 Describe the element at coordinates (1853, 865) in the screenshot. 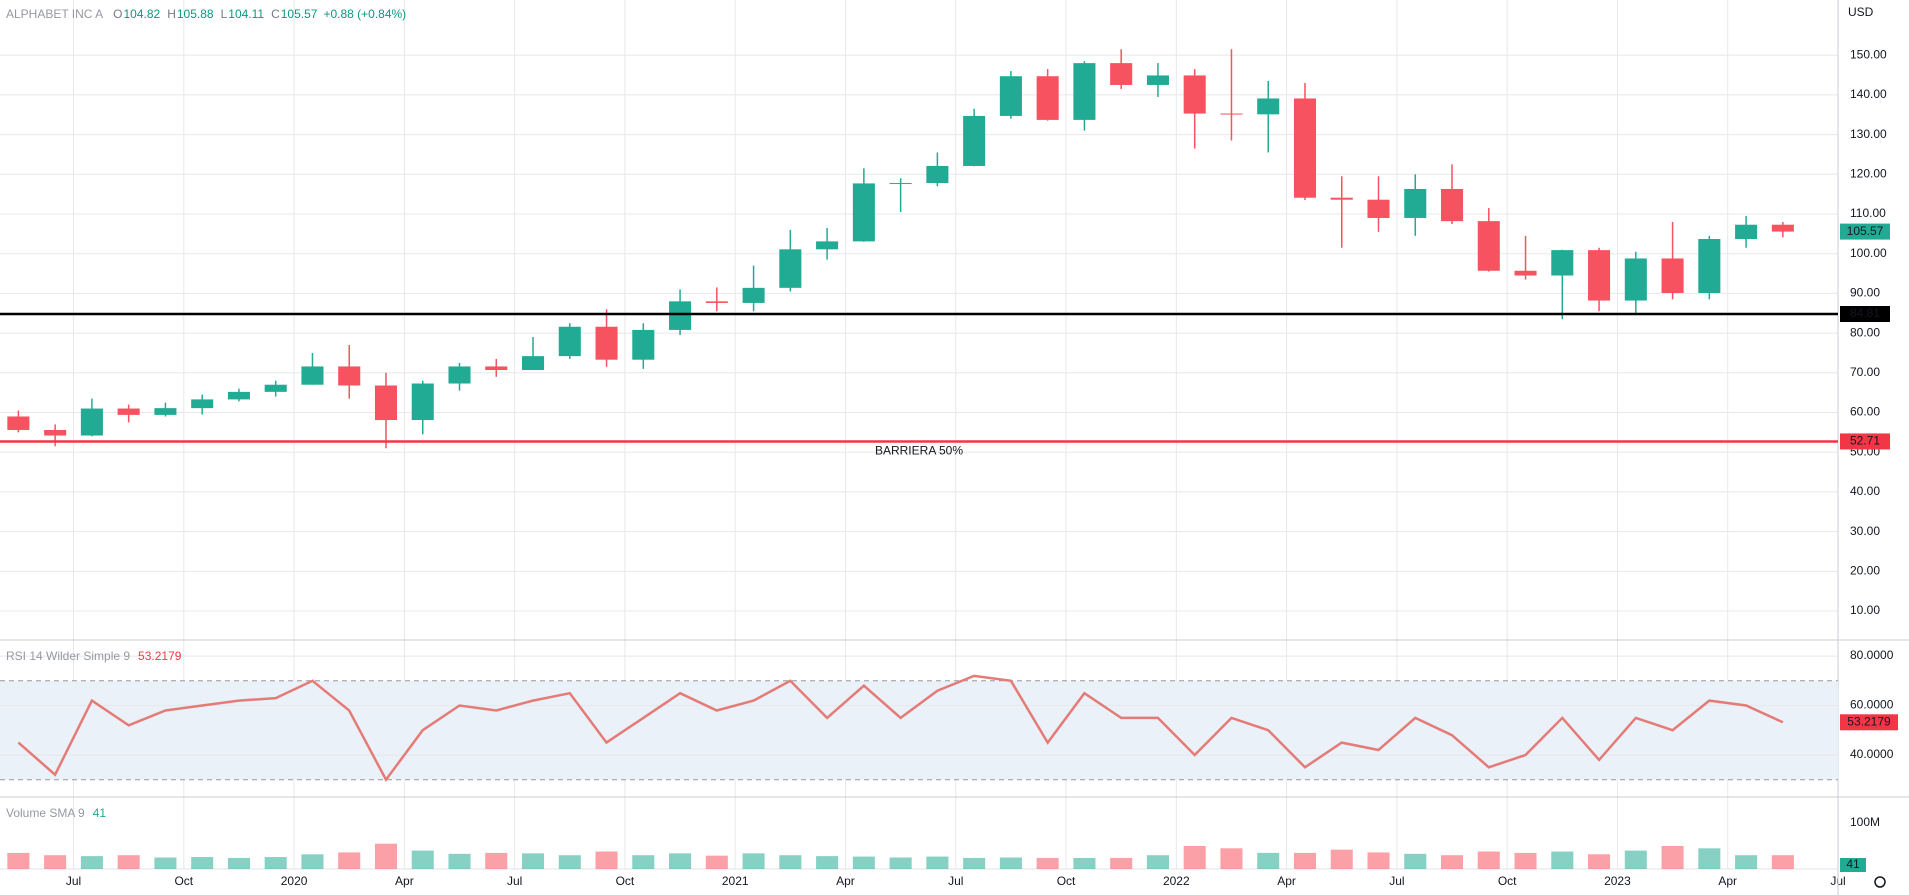

I see `value-box` at that location.